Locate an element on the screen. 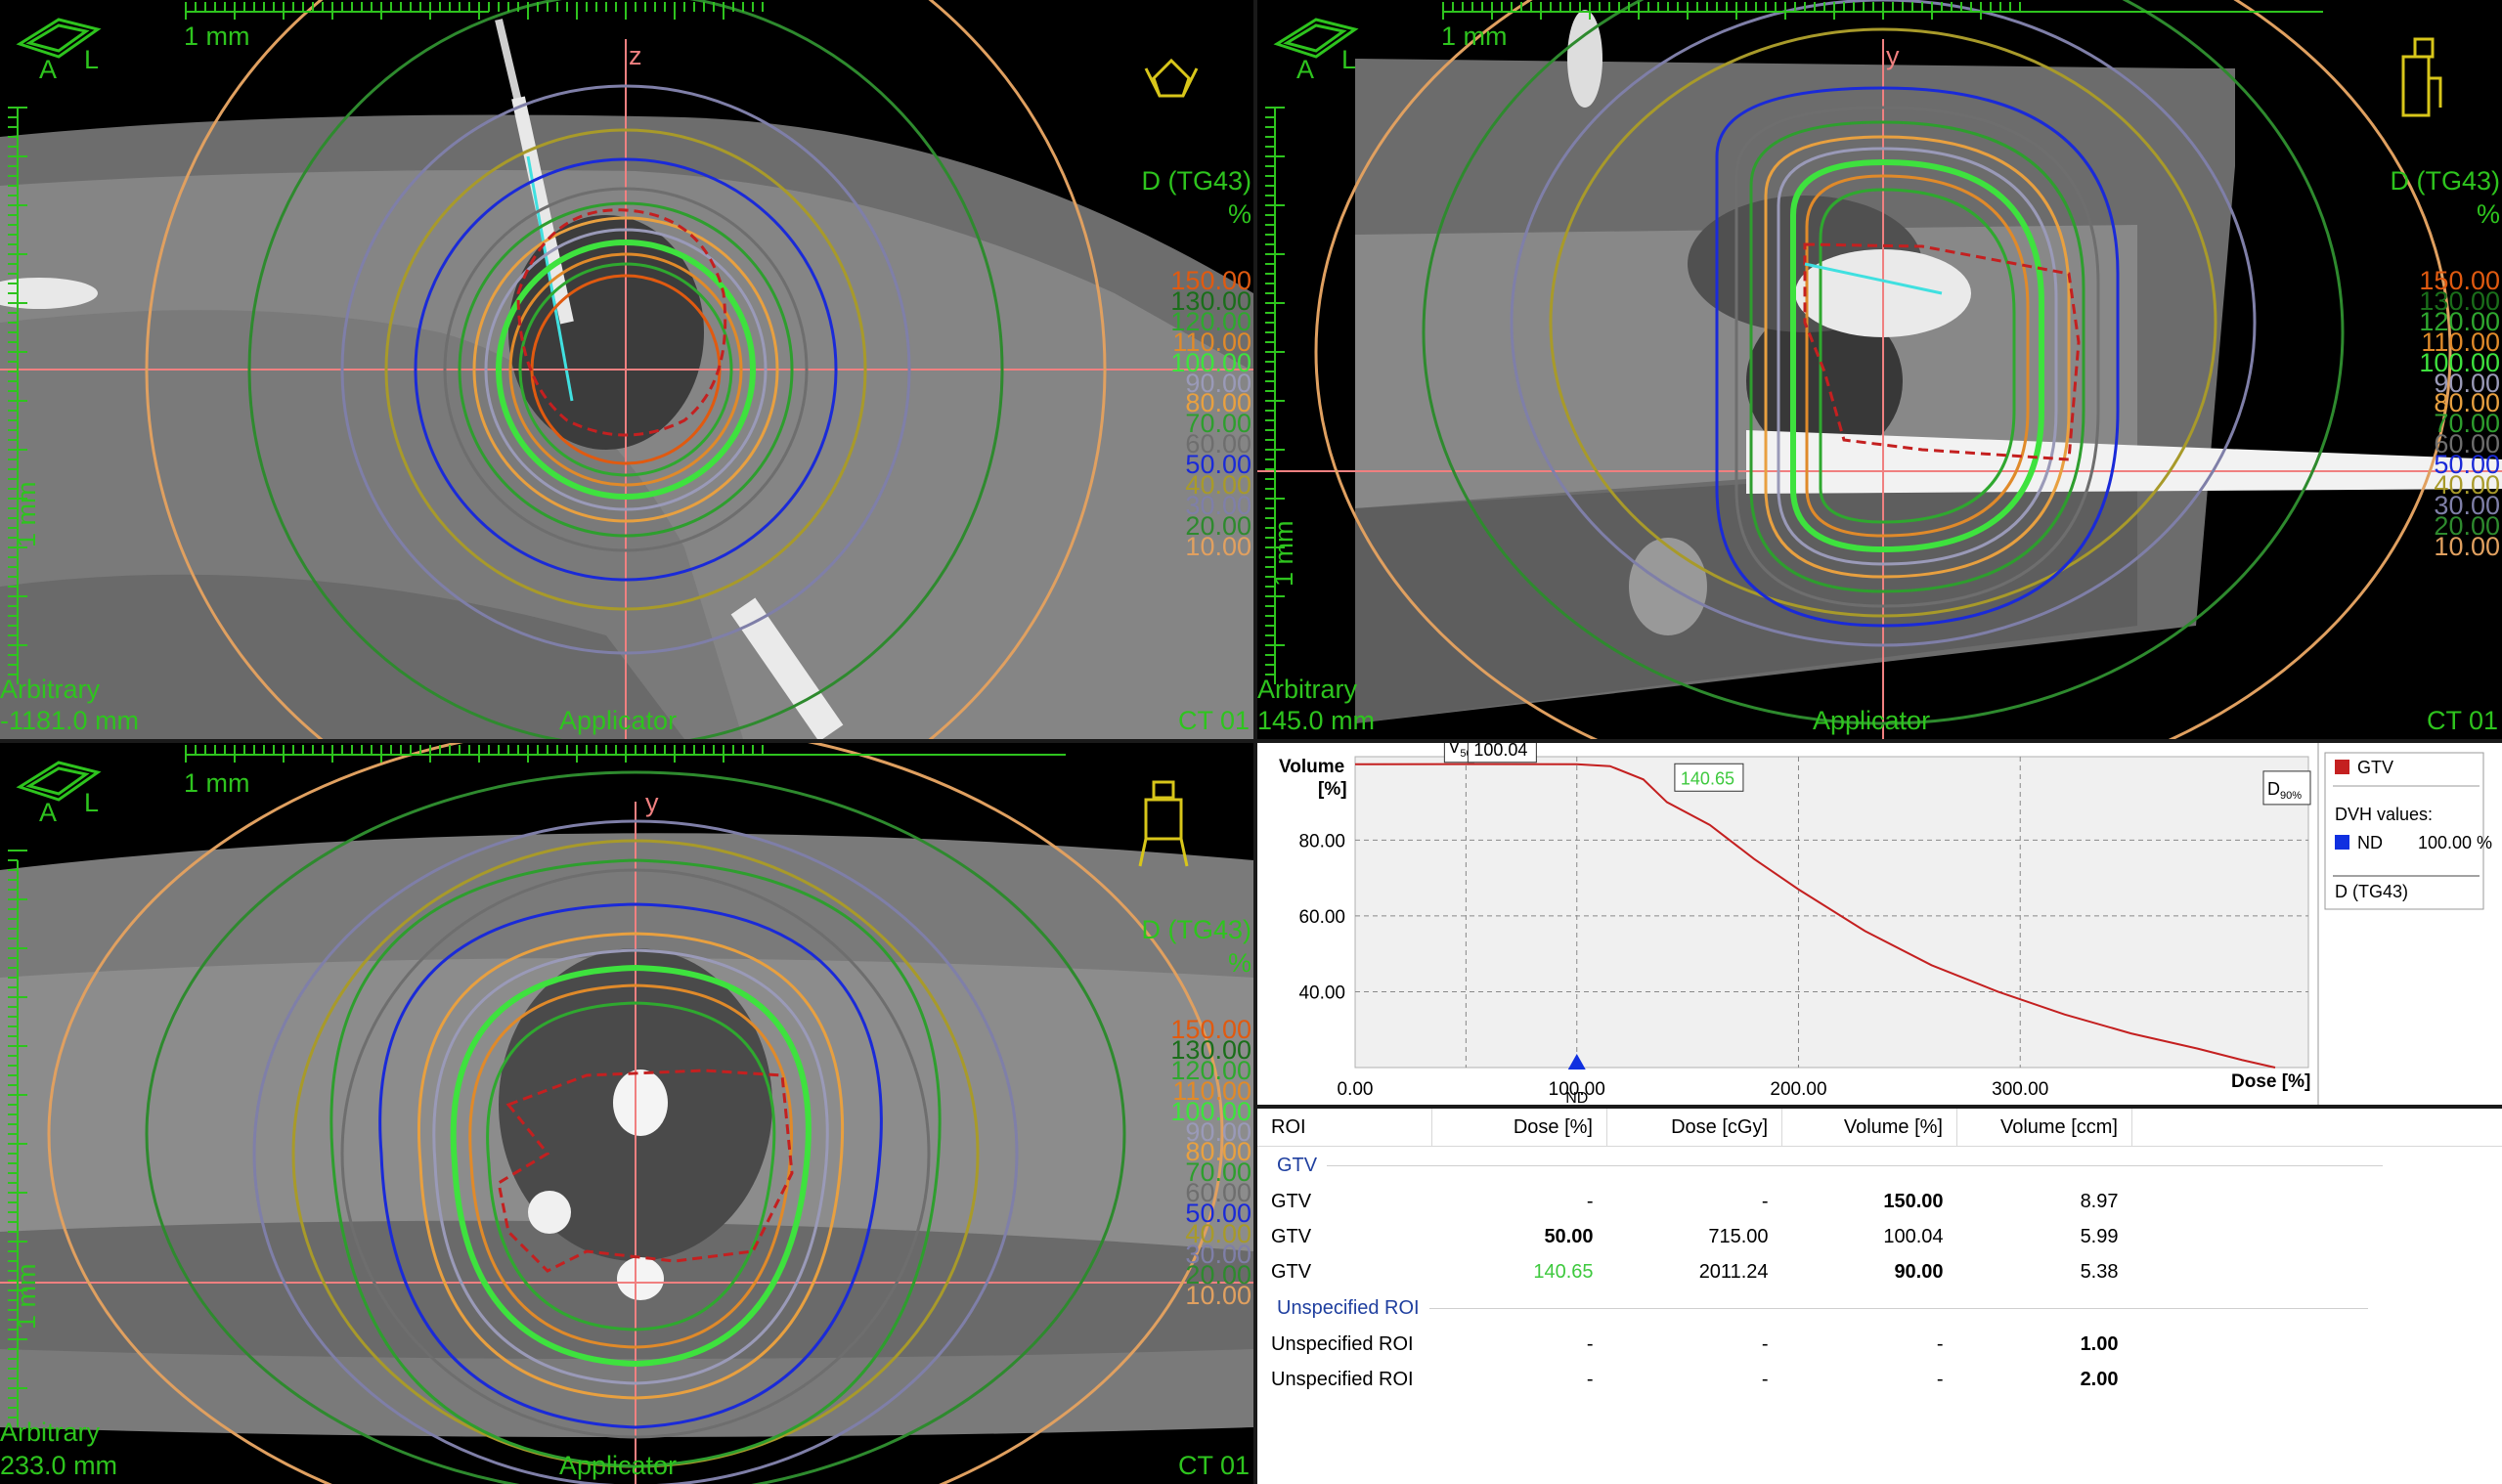 This screenshot has width=2502, height=1484. table-row: GTV 140.65 2011.24 90.00 5.38 is located at coordinates (1879, 1271).